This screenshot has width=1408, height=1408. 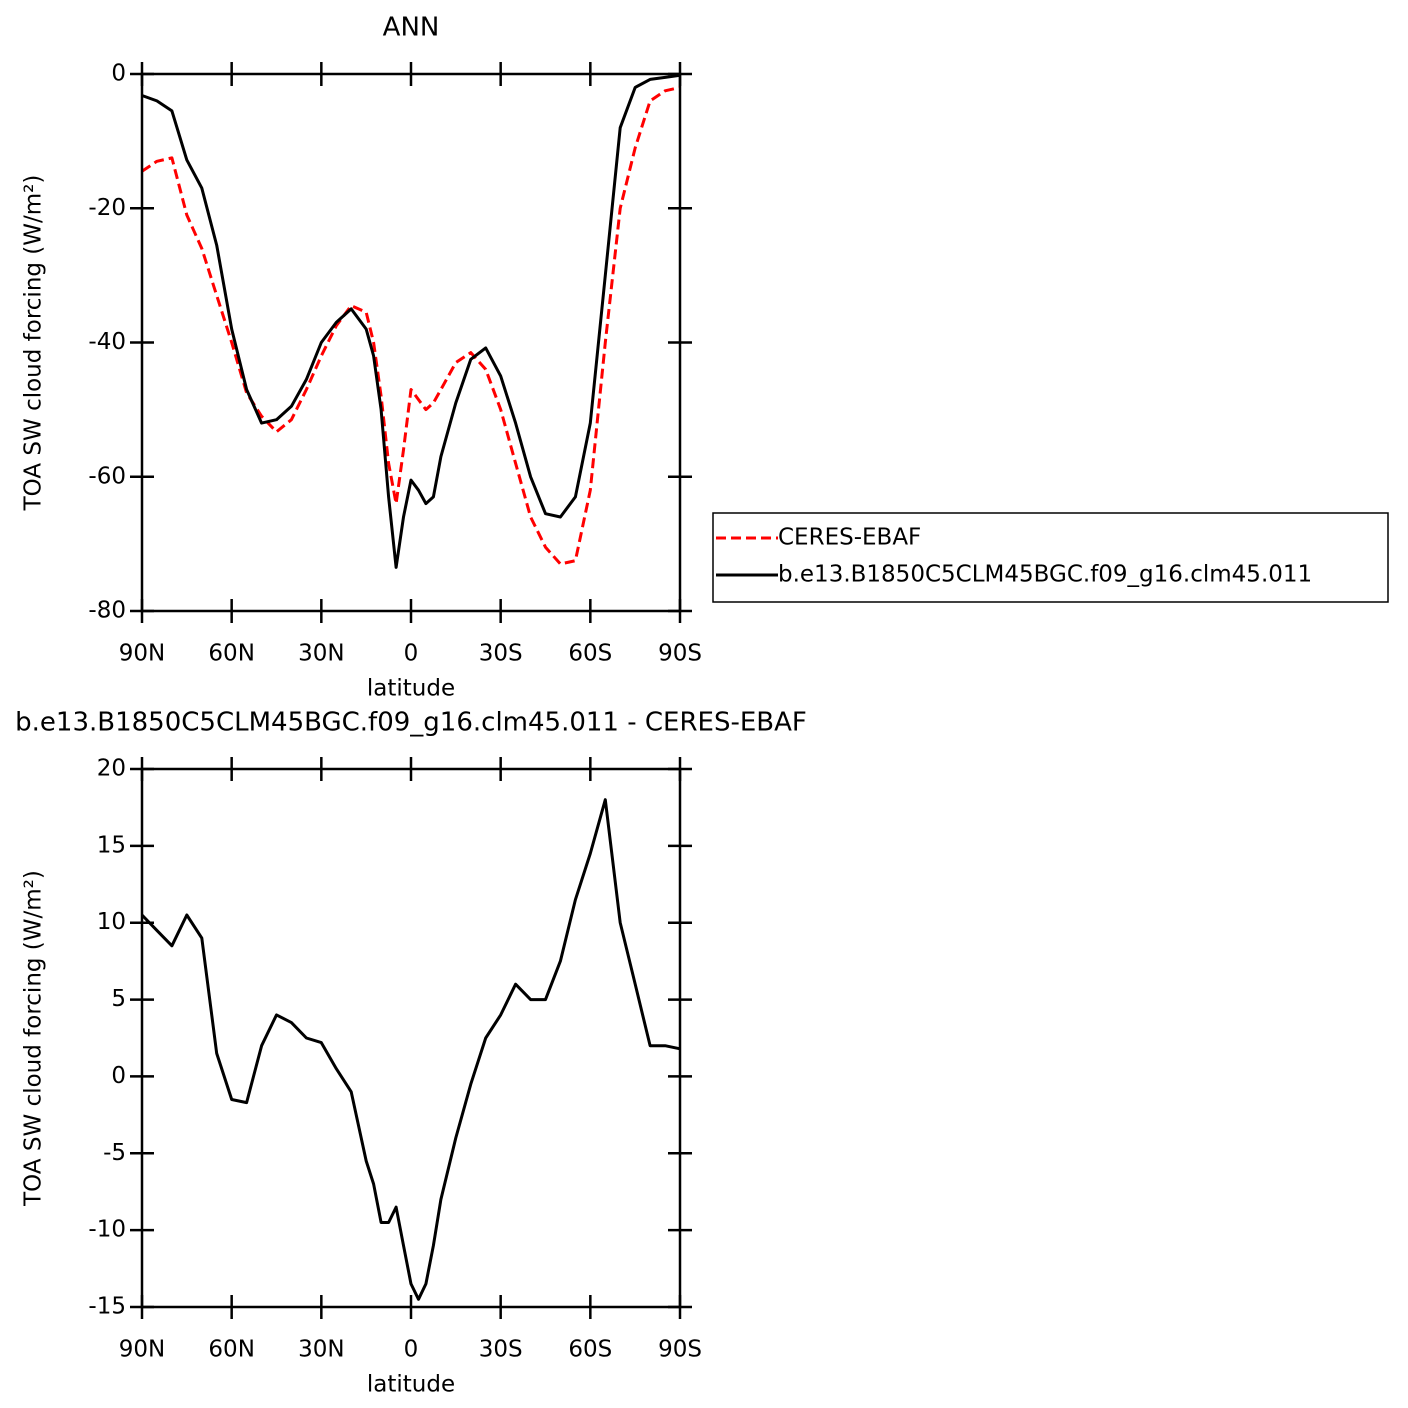 I want to click on y-tick-label: -20, so click(x=107, y=208).